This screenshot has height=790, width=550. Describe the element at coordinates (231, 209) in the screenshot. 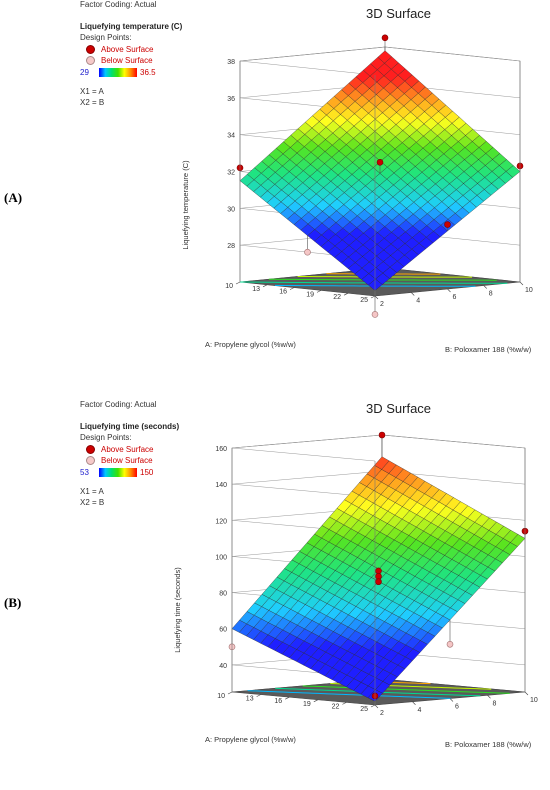

I see `z-tick-label: 30` at that location.